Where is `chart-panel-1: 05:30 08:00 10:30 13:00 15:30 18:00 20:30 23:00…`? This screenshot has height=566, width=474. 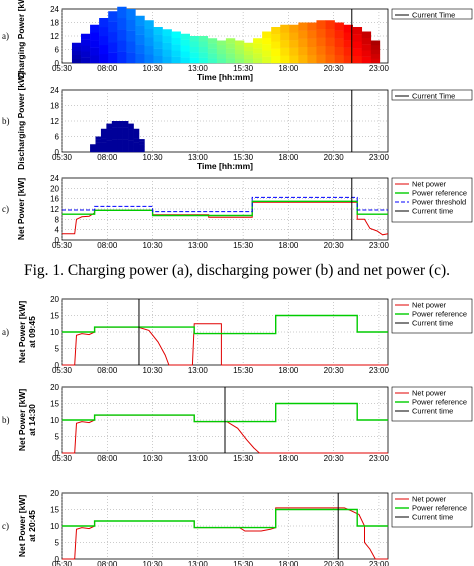 chart-panel-1: 05:30 08:00 10:30 13:00 15:30 18:00 20:30 23:00… is located at coordinates (237, 41).